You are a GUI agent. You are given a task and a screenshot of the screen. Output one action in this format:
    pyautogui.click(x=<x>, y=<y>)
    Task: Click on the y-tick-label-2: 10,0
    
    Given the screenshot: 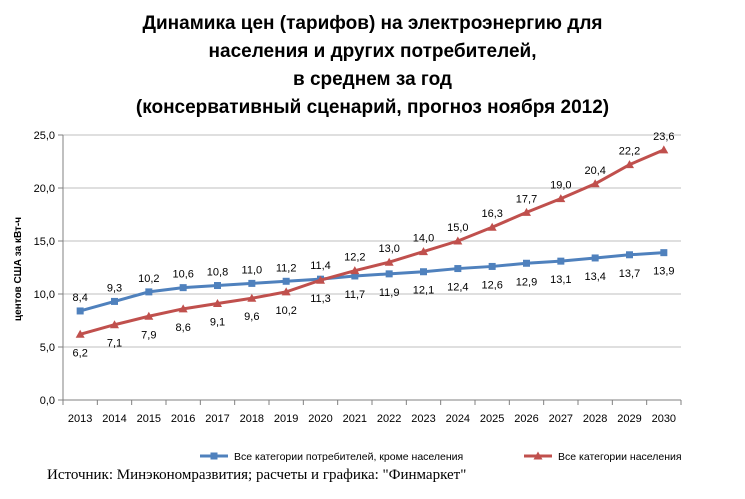 What is the action you would take?
    pyautogui.click(x=44, y=295)
    